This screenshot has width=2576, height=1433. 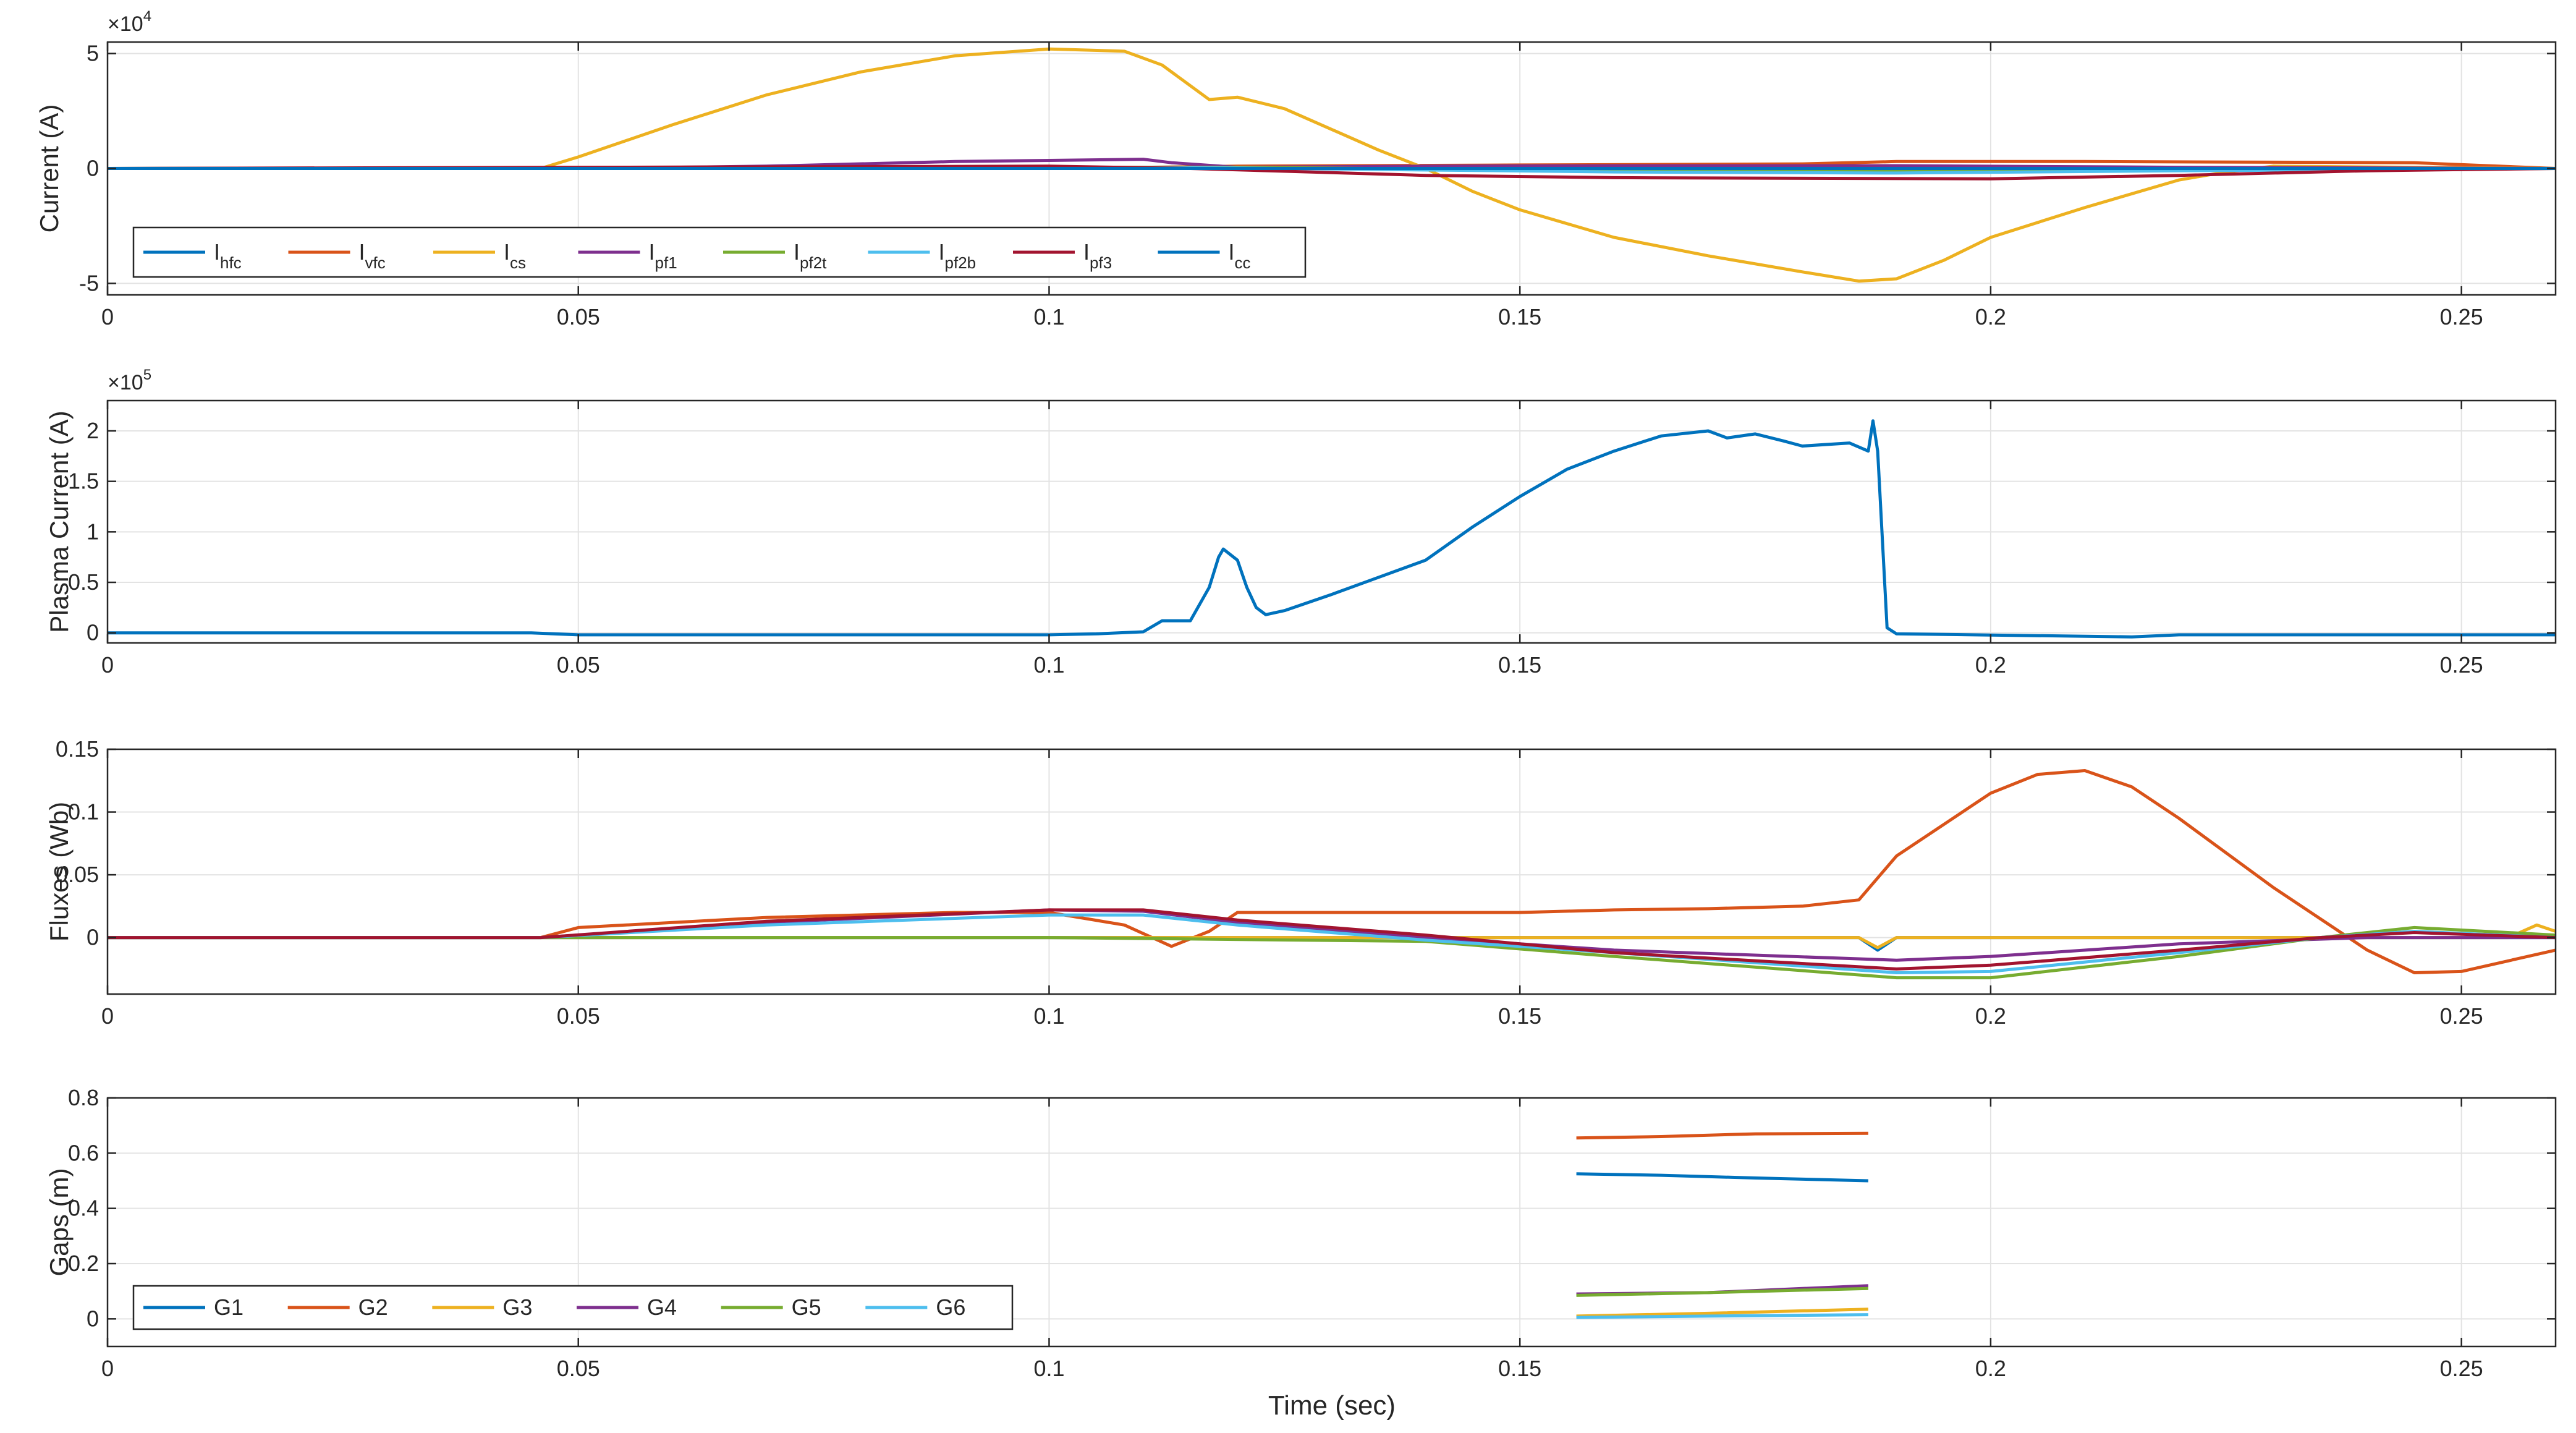 What do you see at coordinates (1101, 262) in the screenshot?
I see `legend-subscript: pf3` at bounding box center [1101, 262].